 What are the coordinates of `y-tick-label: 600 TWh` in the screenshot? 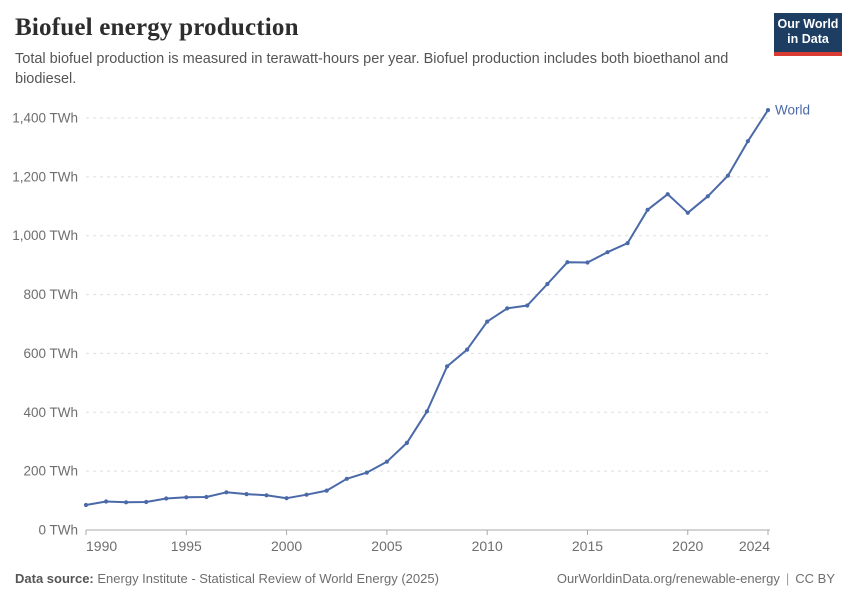 It's located at (50, 353).